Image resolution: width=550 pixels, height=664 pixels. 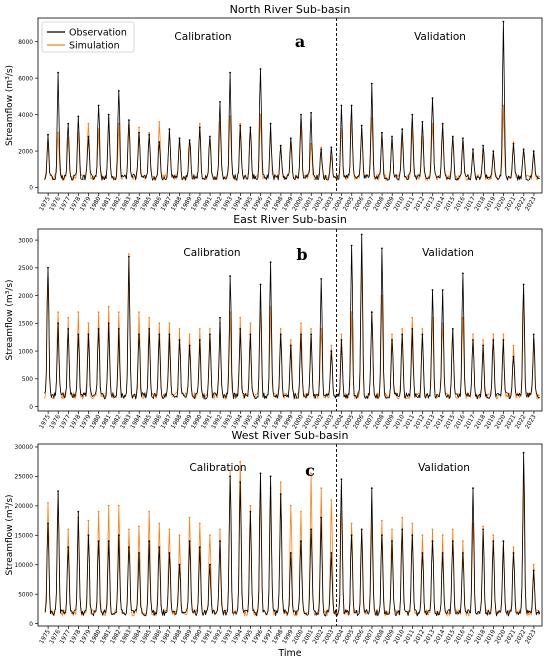 I want to click on y-tick-label: 10000, so click(x=24, y=566).